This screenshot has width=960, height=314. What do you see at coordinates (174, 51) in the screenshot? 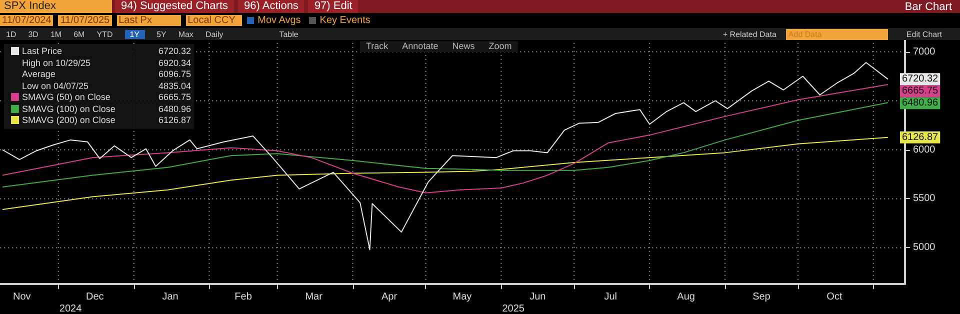
I see `text: 6720.32` at bounding box center [174, 51].